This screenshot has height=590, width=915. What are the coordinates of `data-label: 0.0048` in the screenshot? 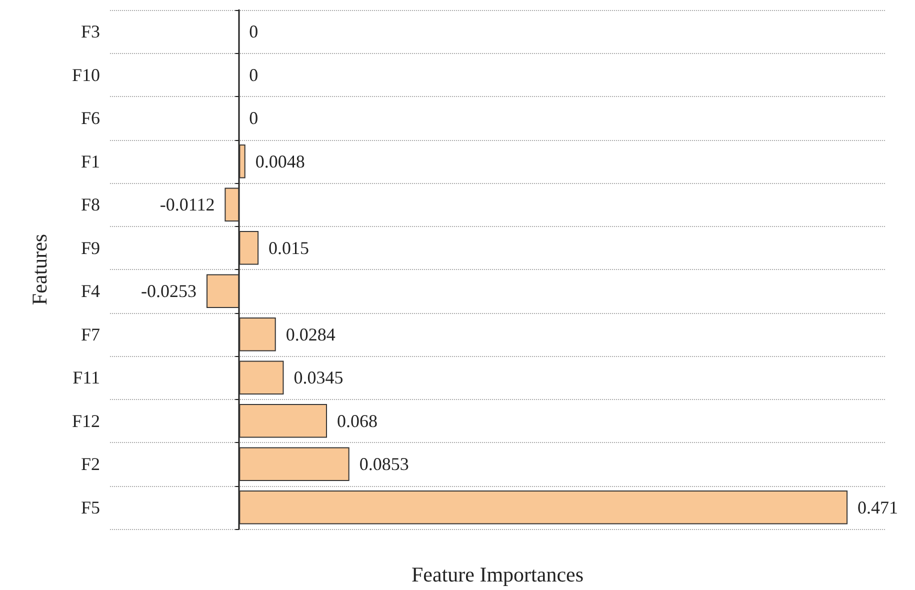 It's located at (280, 161).